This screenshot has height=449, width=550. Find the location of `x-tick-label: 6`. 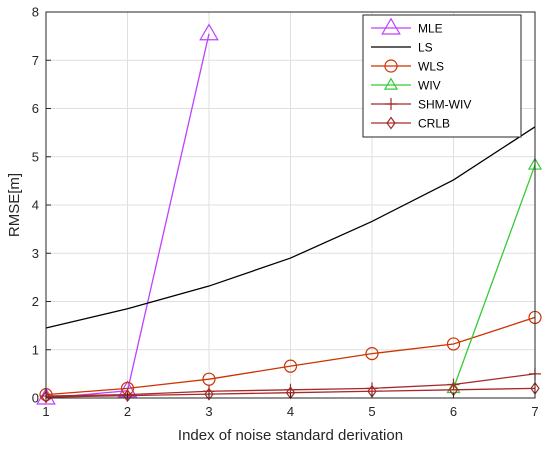

x-tick-label: 6 is located at coordinates (453, 411).